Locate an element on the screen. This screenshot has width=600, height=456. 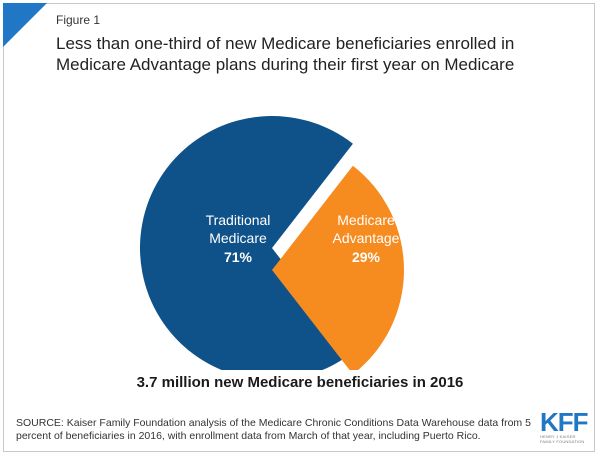
pie-slice-advantage is located at coordinates (338, 267).